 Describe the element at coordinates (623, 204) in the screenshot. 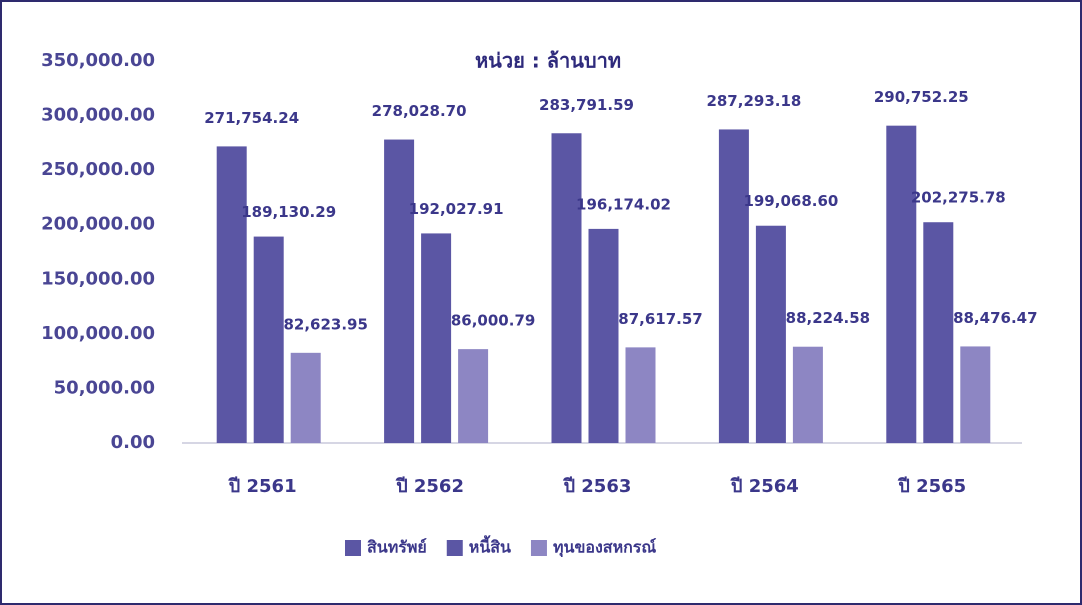

I see `value-label: 196,174.02` at that location.